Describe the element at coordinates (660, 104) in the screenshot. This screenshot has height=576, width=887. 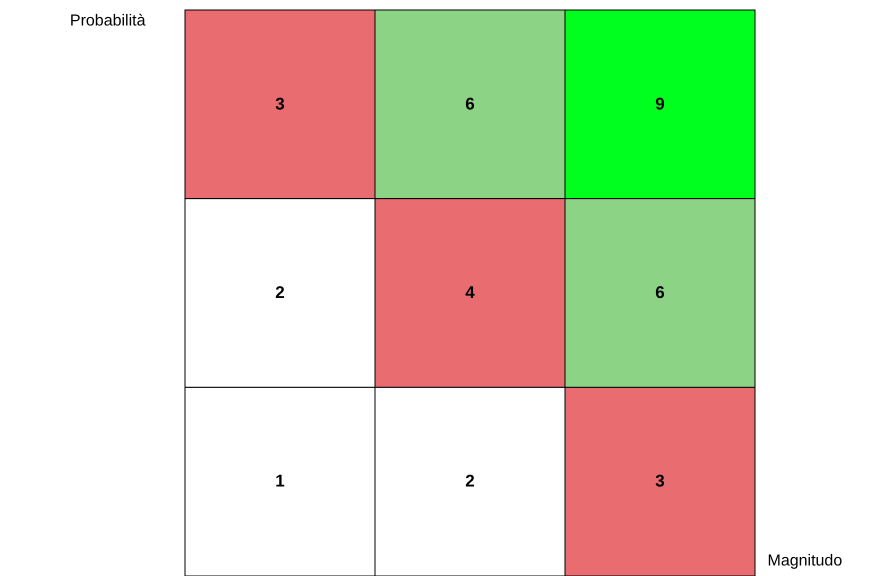
I see `data-label: 9` at that location.